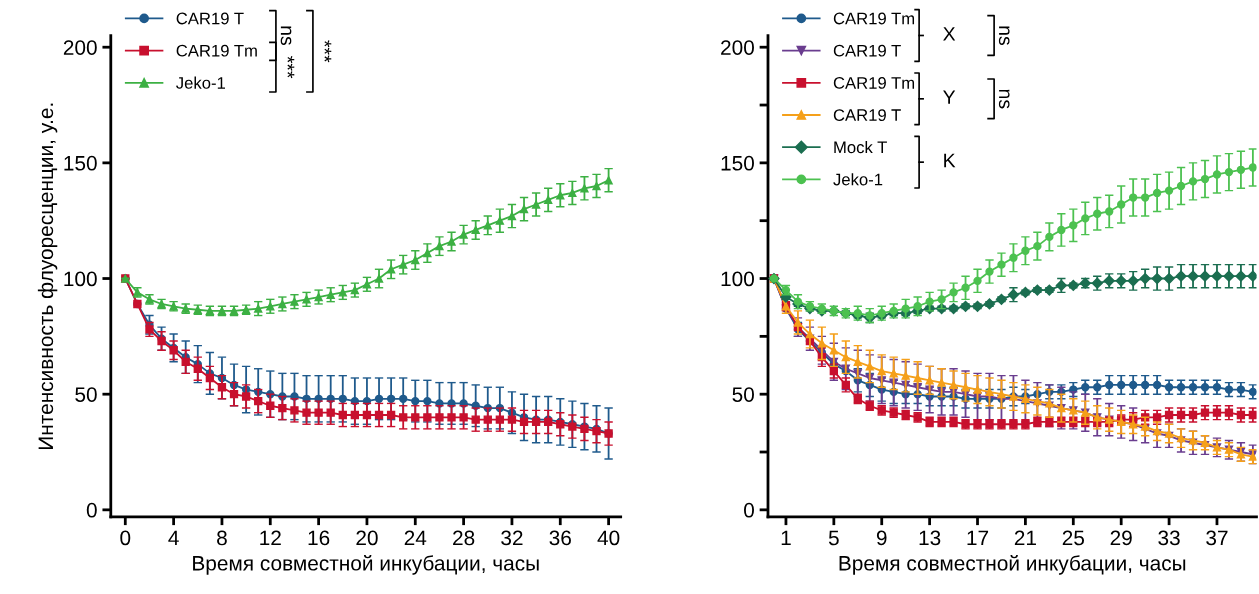  Describe the element at coordinates (464, 538) in the screenshot. I see `x-tick-label: 28` at that location.